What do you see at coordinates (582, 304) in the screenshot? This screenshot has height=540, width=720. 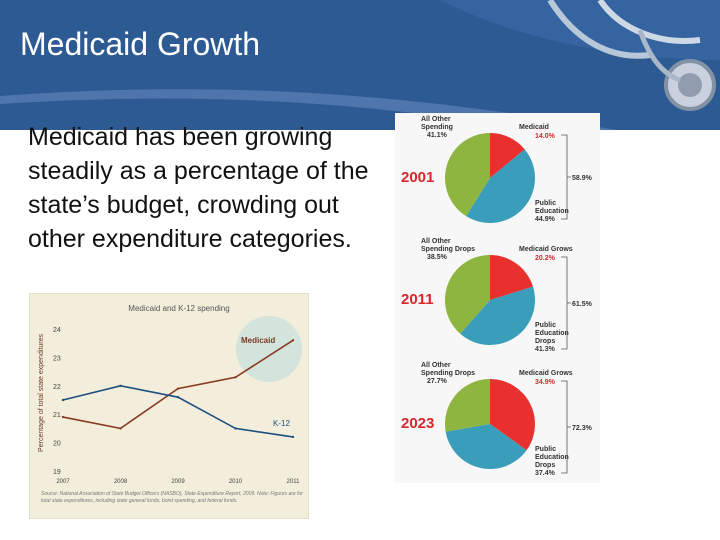 I see `bracket-total: 61.5%` at bounding box center [582, 304].